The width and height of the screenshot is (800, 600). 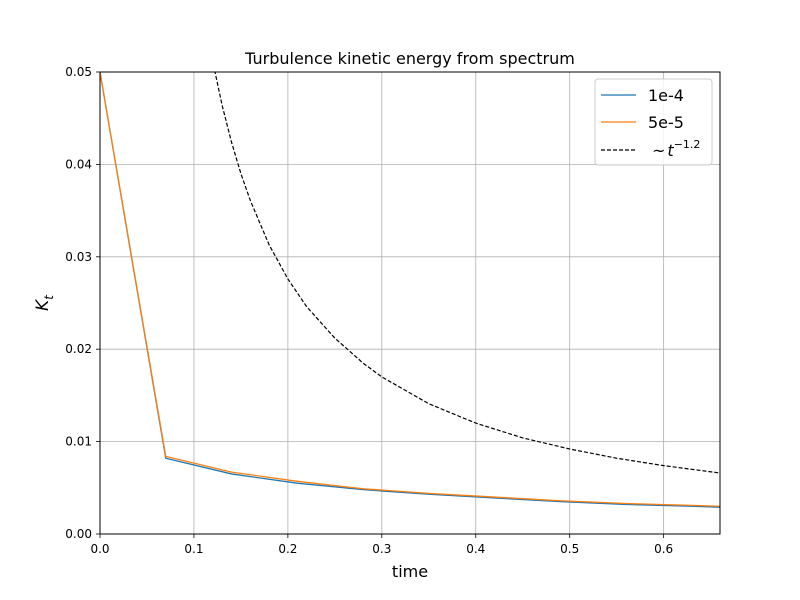 What do you see at coordinates (78, 442) in the screenshot?
I see `y-tick-label: 0.01` at bounding box center [78, 442].